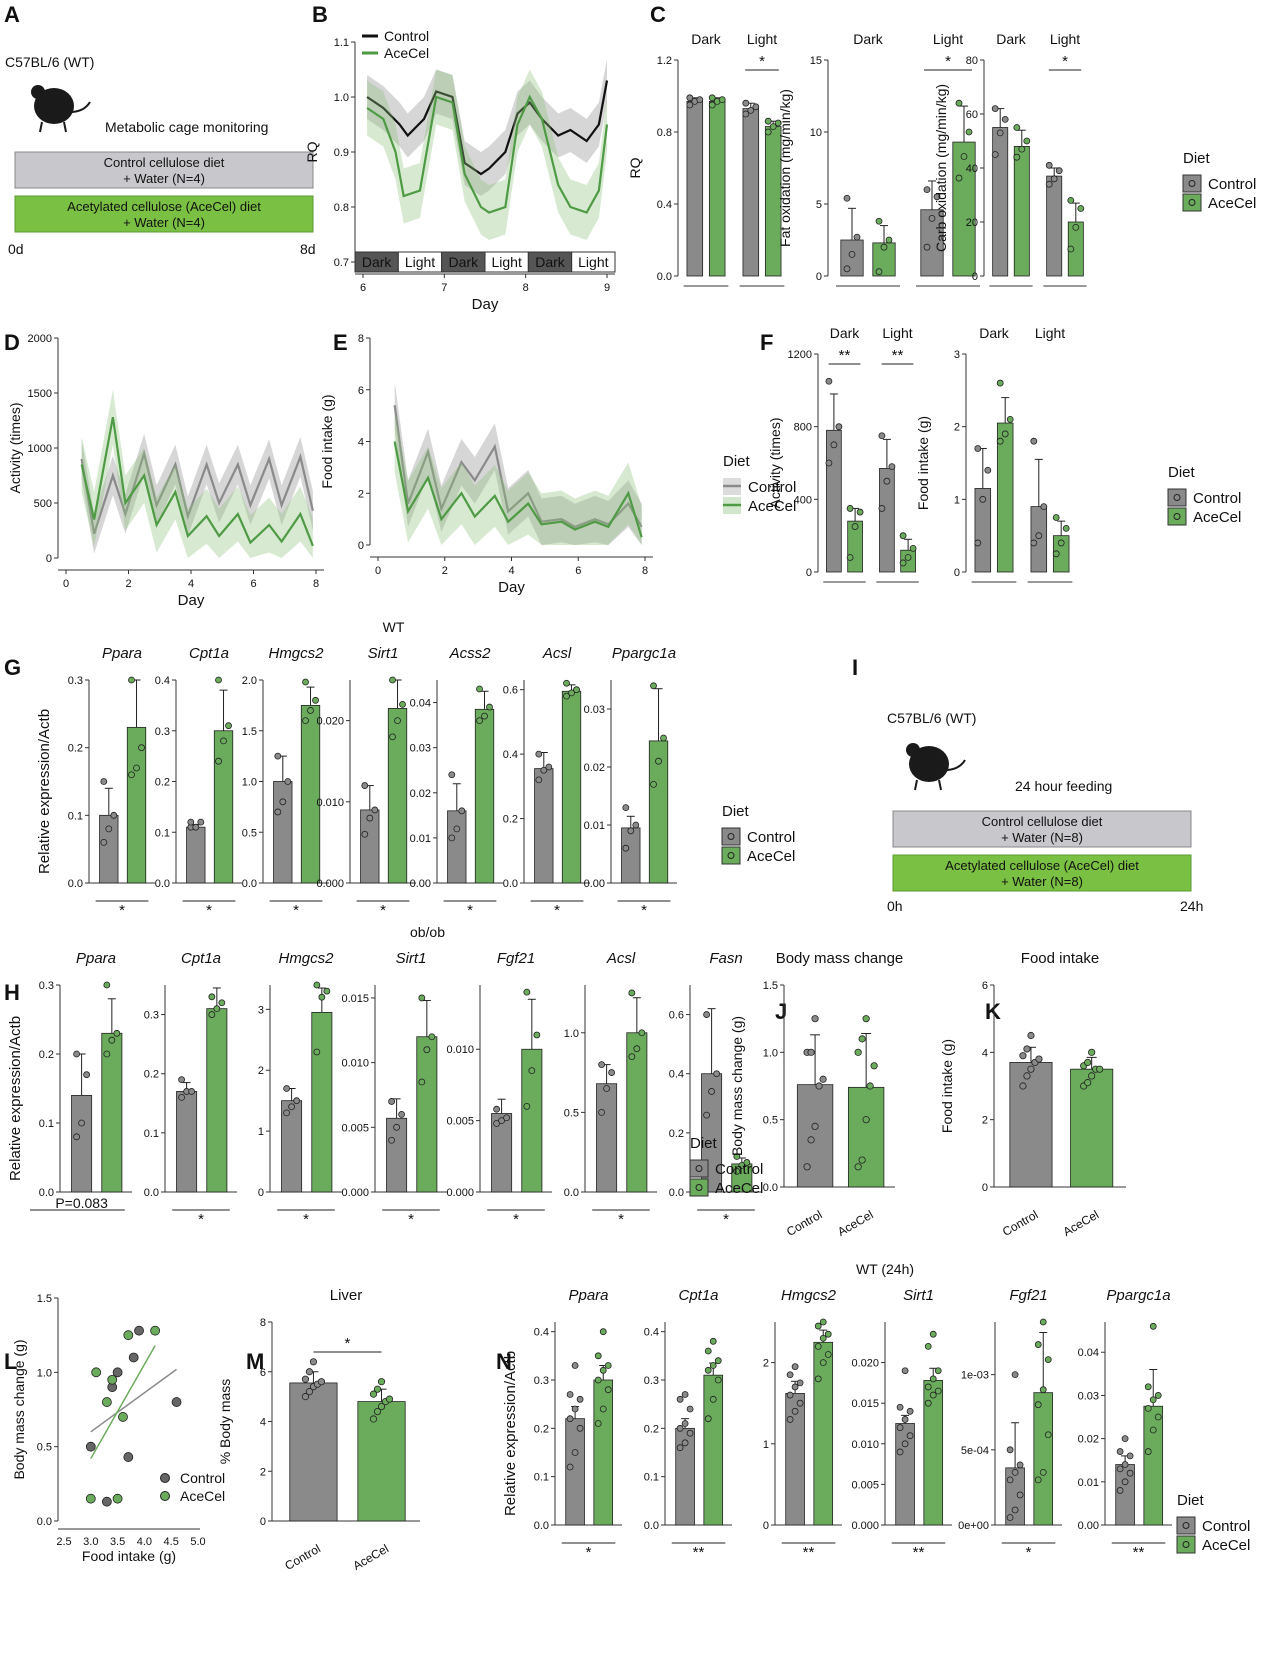 The image size is (1266, 1678). Describe the element at coordinates (19, 1409) in the screenshot. I see `y-axis-label: Body mass change (g)` at that location.